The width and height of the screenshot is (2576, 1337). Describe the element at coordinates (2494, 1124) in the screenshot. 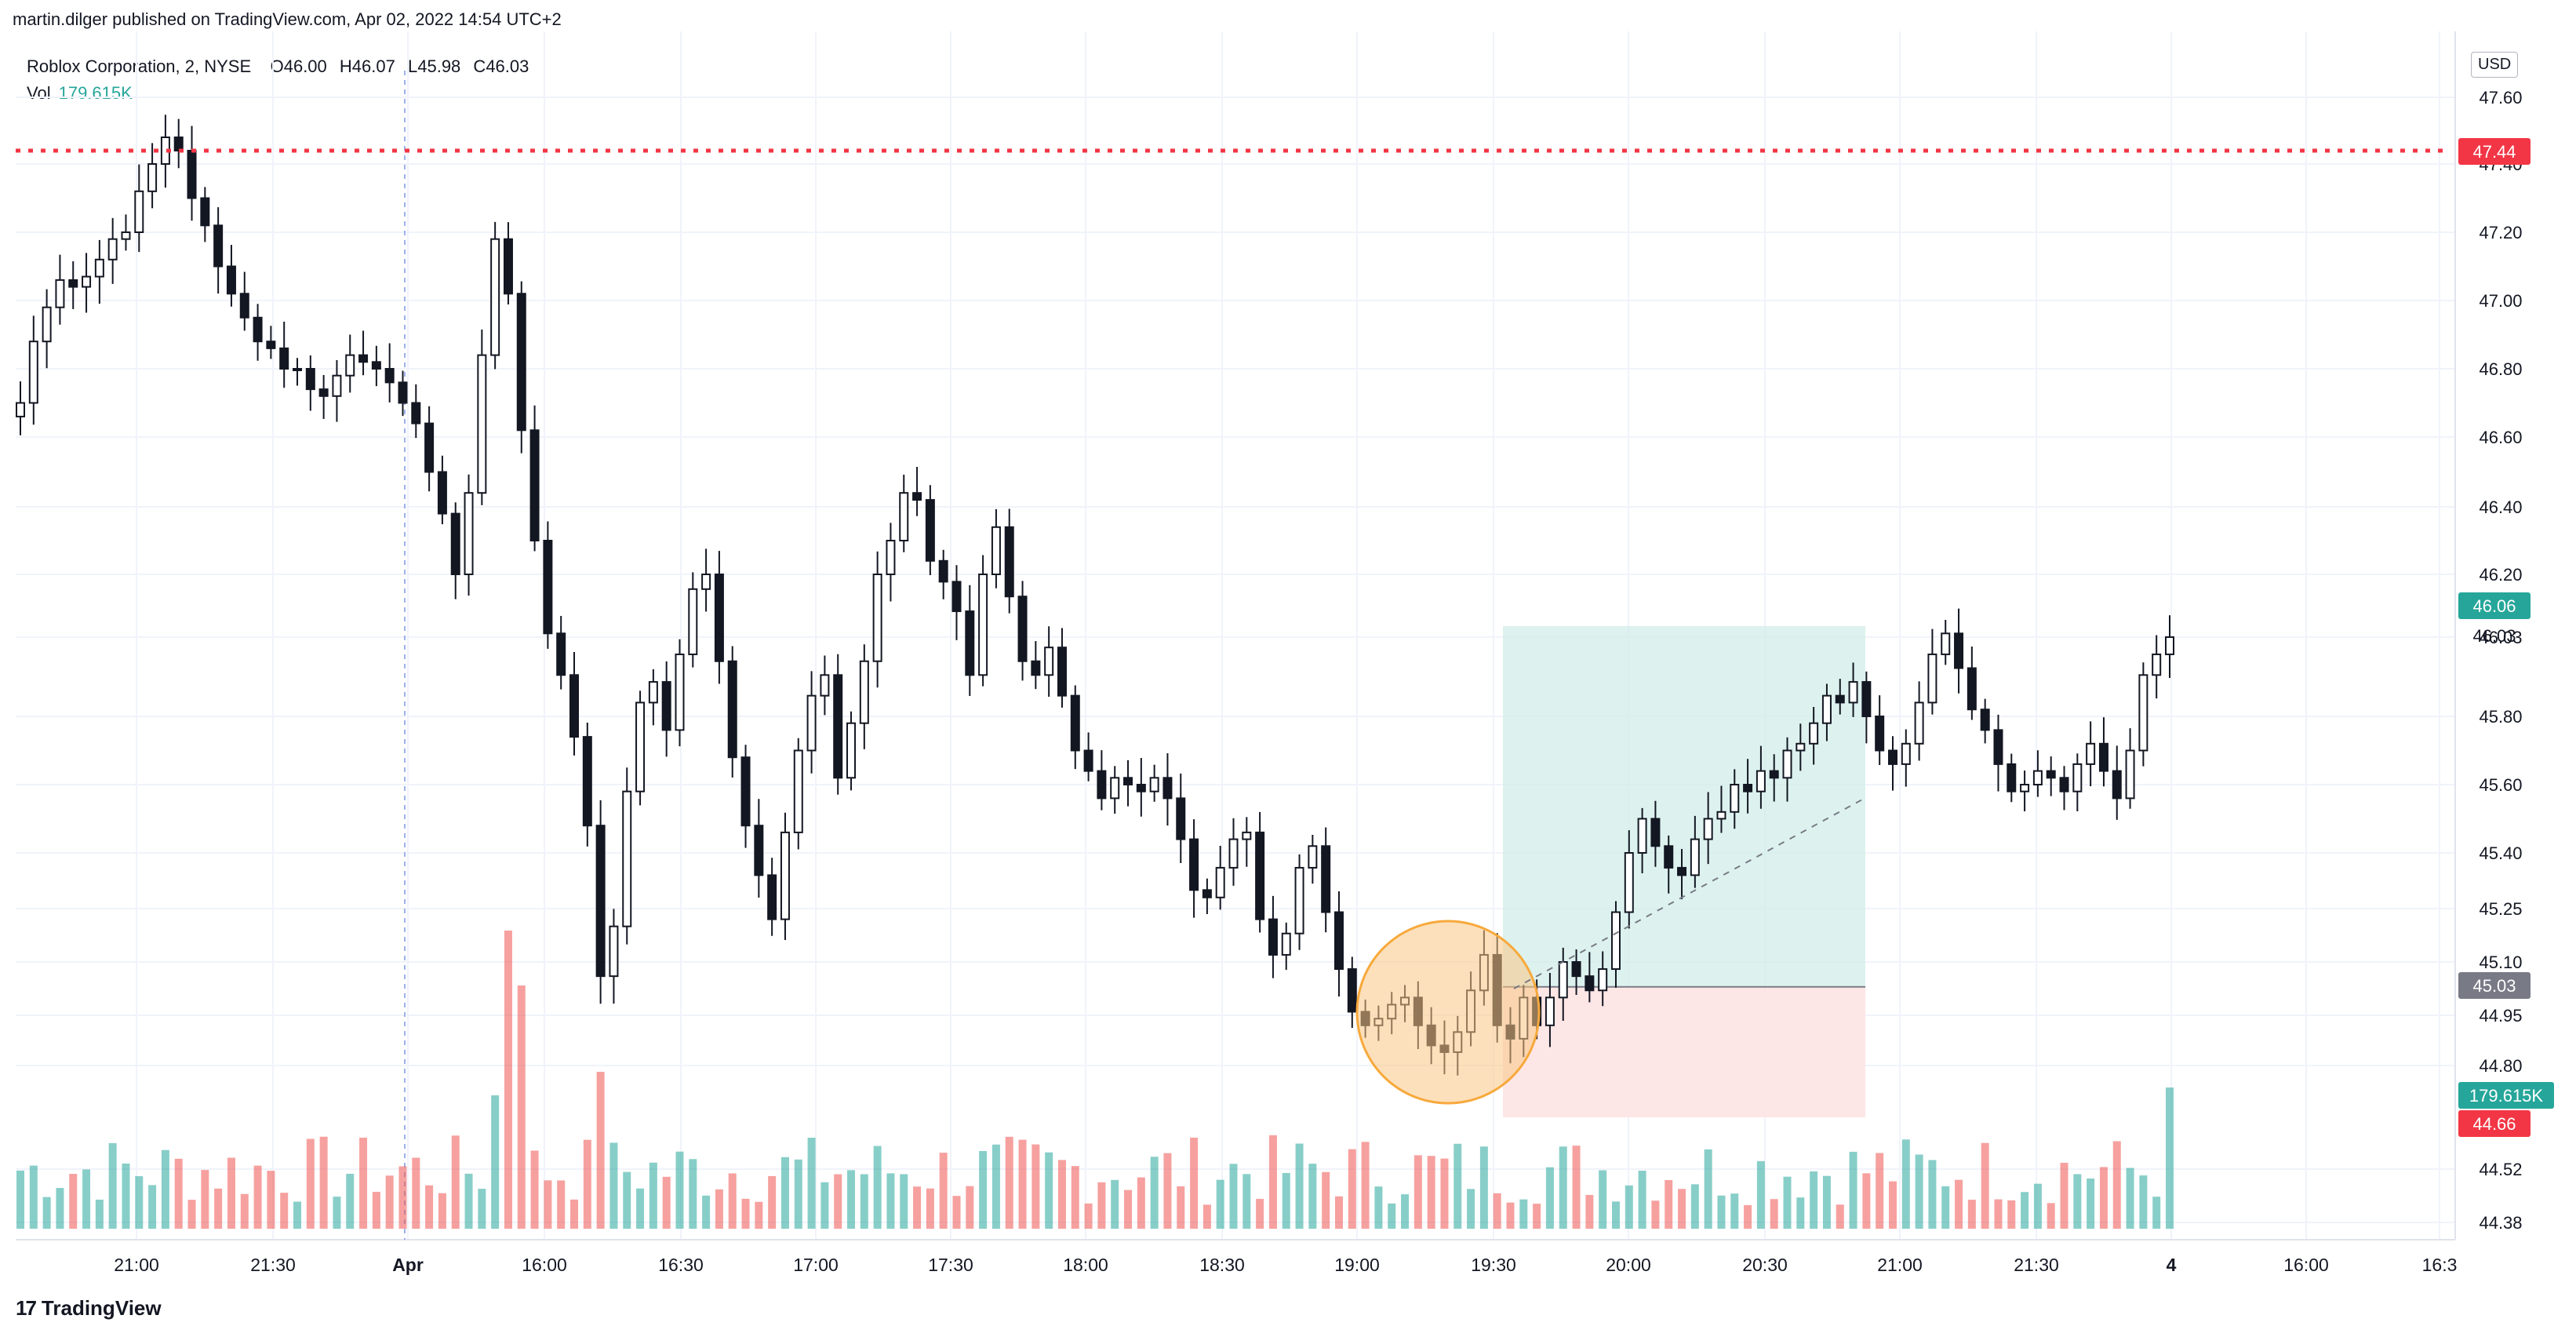

I see `price-badge-label: 44.66` at that location.